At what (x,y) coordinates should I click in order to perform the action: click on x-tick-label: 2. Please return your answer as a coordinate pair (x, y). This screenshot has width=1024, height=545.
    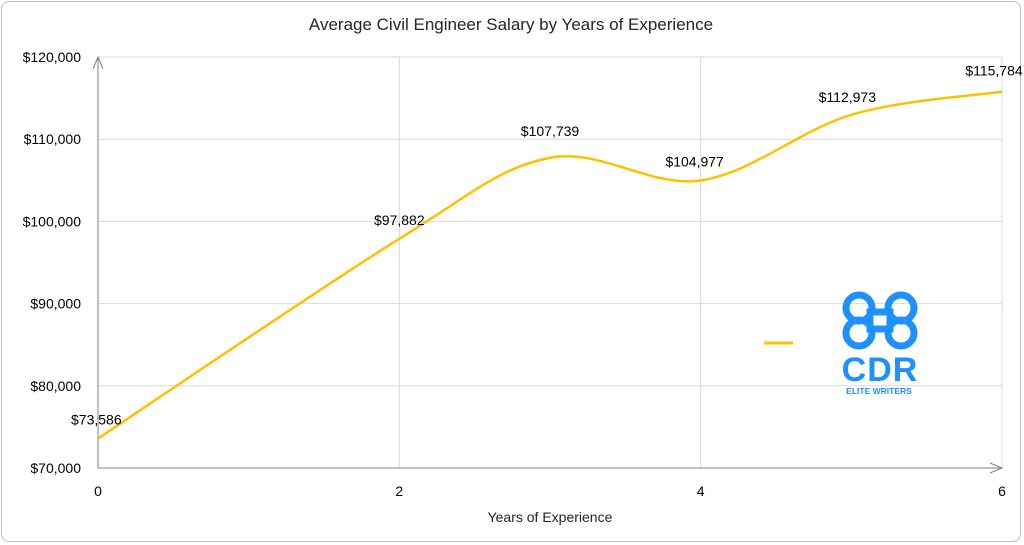
    Looking at the image, I should click on (399, 491).